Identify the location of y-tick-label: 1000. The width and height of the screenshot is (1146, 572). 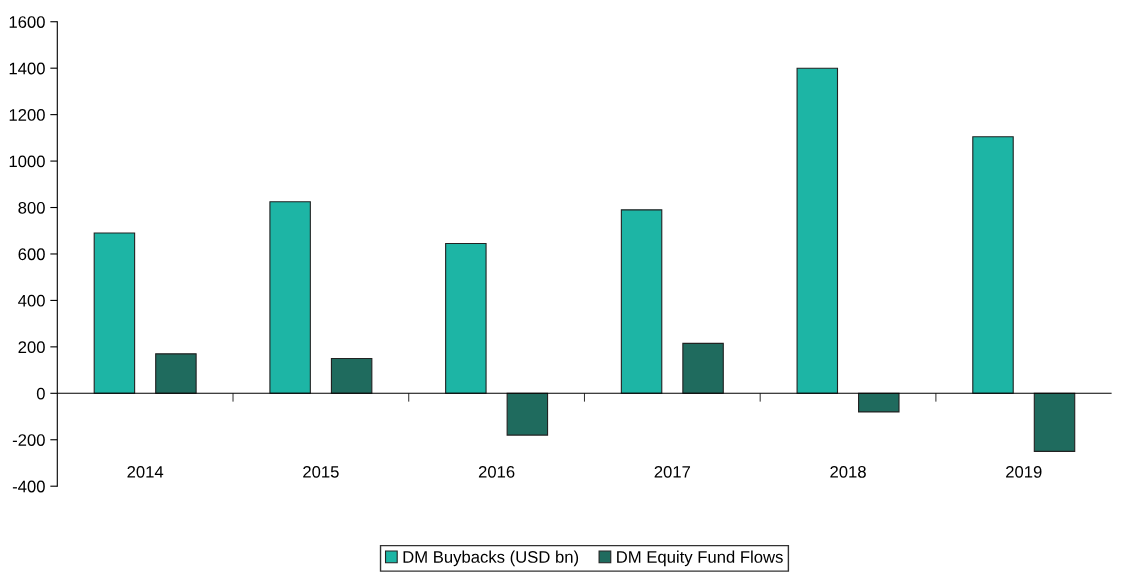
(27, 161).